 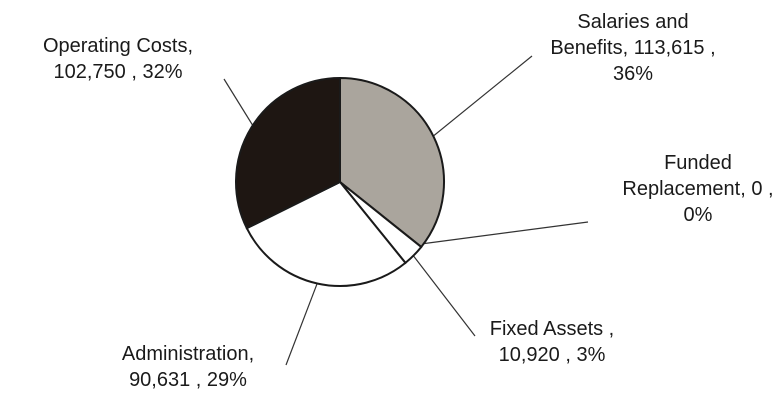 What do you see at coordinates (481, 97) in the screenshot?
I see `leader-line-salaries-and-benefits` at bounding box center [481, 97].